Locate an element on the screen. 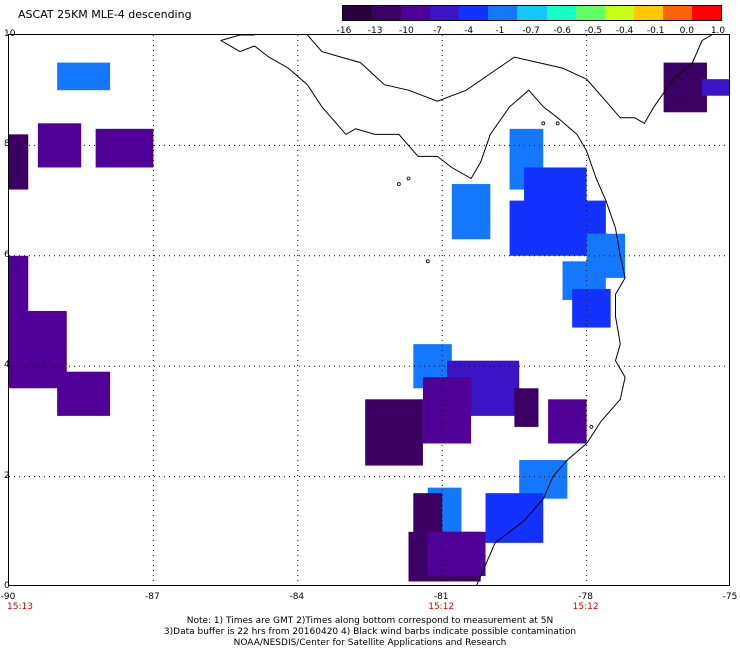 This screenshot has width=740, height=650. latitude-label: 8 is located at coordinates (7, 144).